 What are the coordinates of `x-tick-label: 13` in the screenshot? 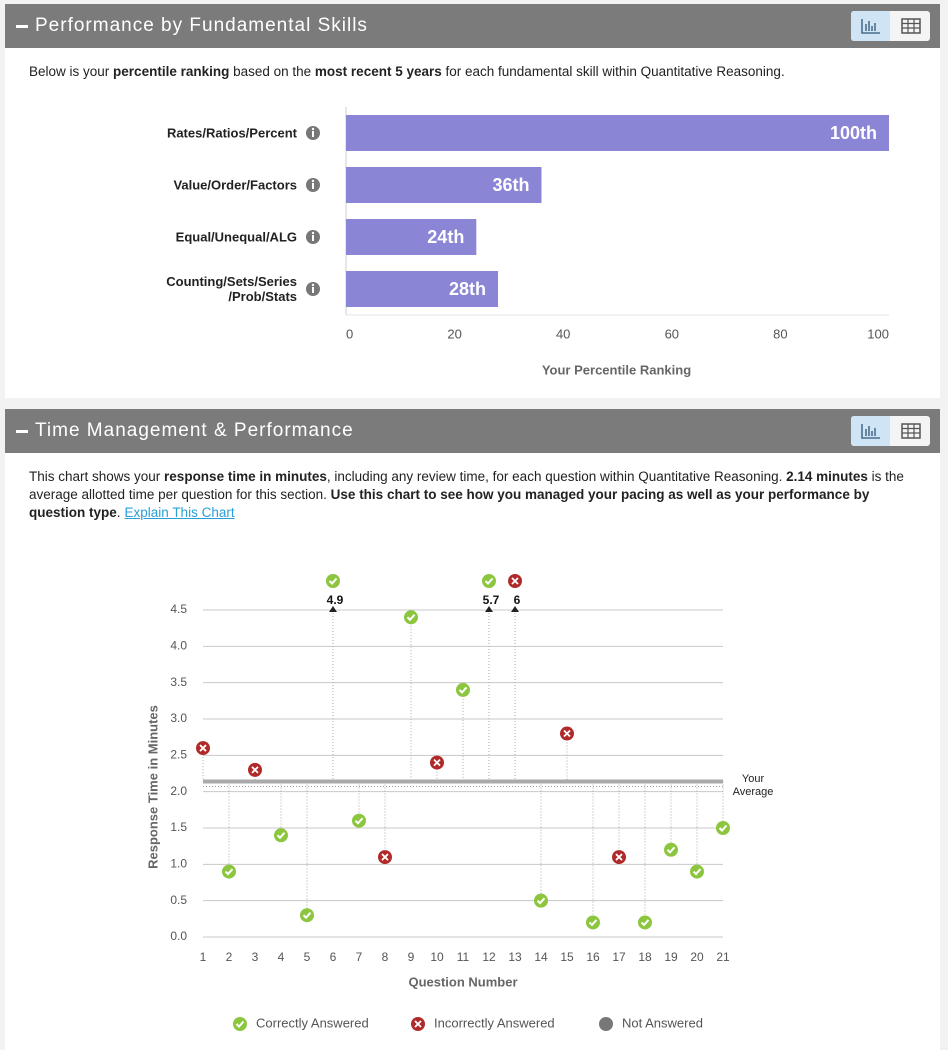 It's located at (515, 957).